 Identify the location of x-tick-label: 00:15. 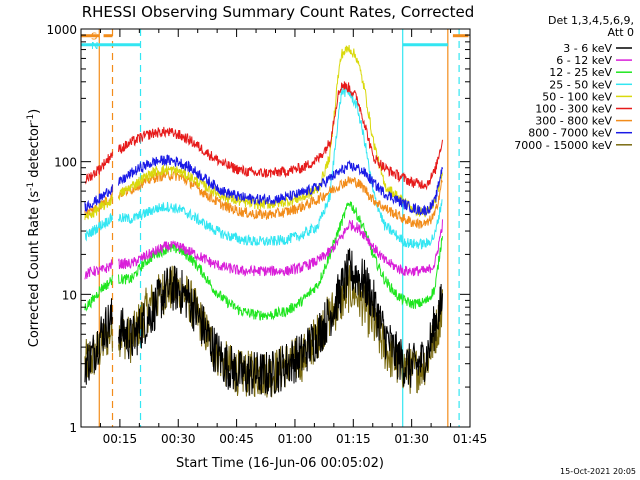
(120, 439).